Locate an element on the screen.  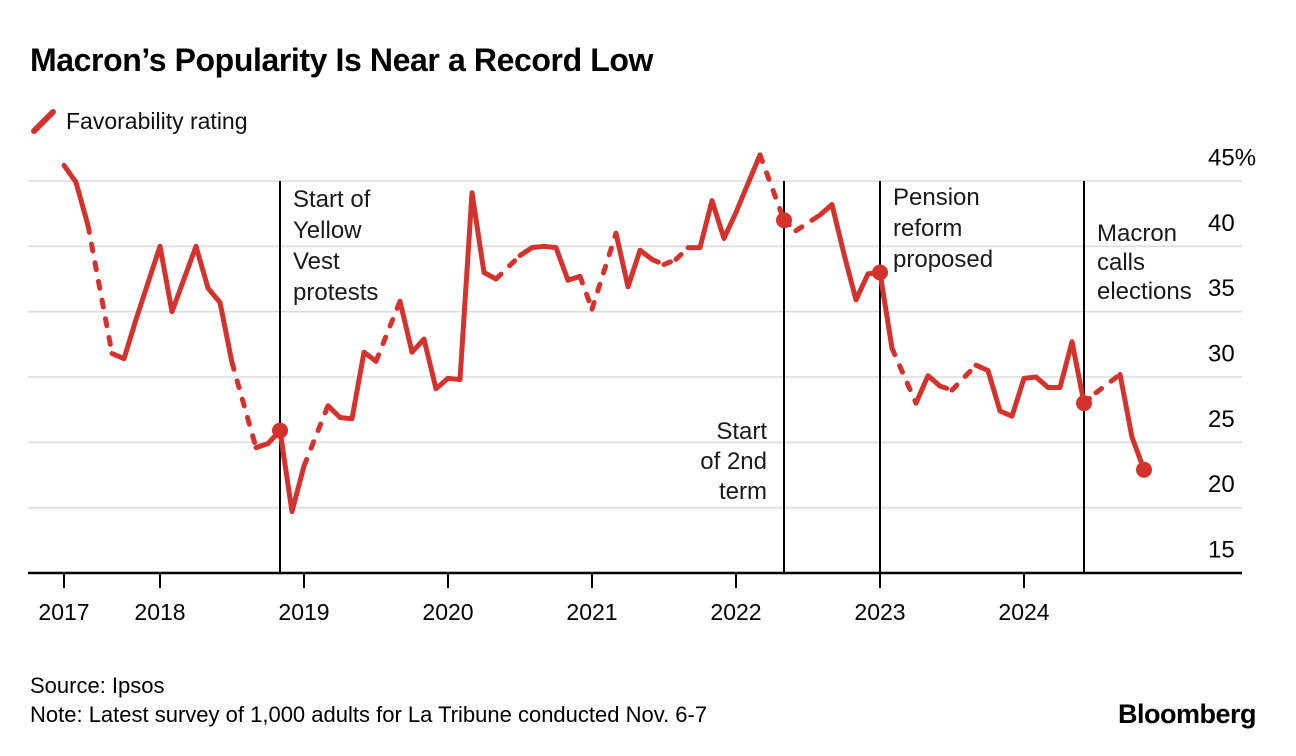
x-axis-label-2023: 2023 is located at coordinates (879, 612).